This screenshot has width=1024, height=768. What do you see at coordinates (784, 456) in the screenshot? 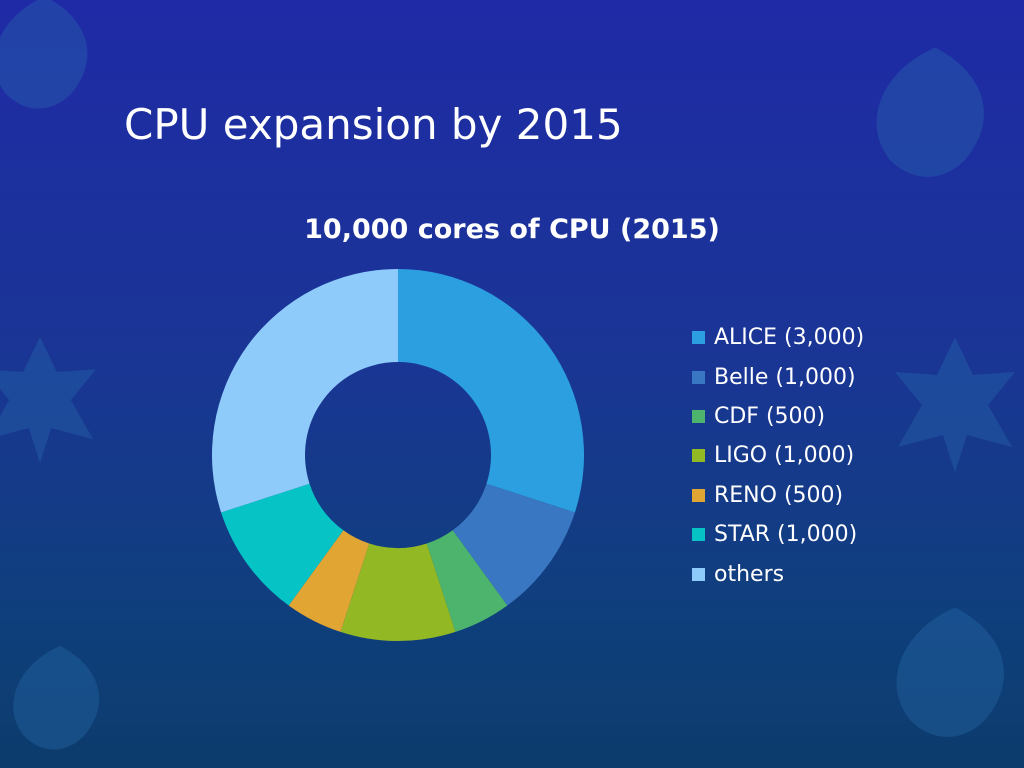
I see `legend-label: LIGO (1,000)` at bounding box center [784, 456].